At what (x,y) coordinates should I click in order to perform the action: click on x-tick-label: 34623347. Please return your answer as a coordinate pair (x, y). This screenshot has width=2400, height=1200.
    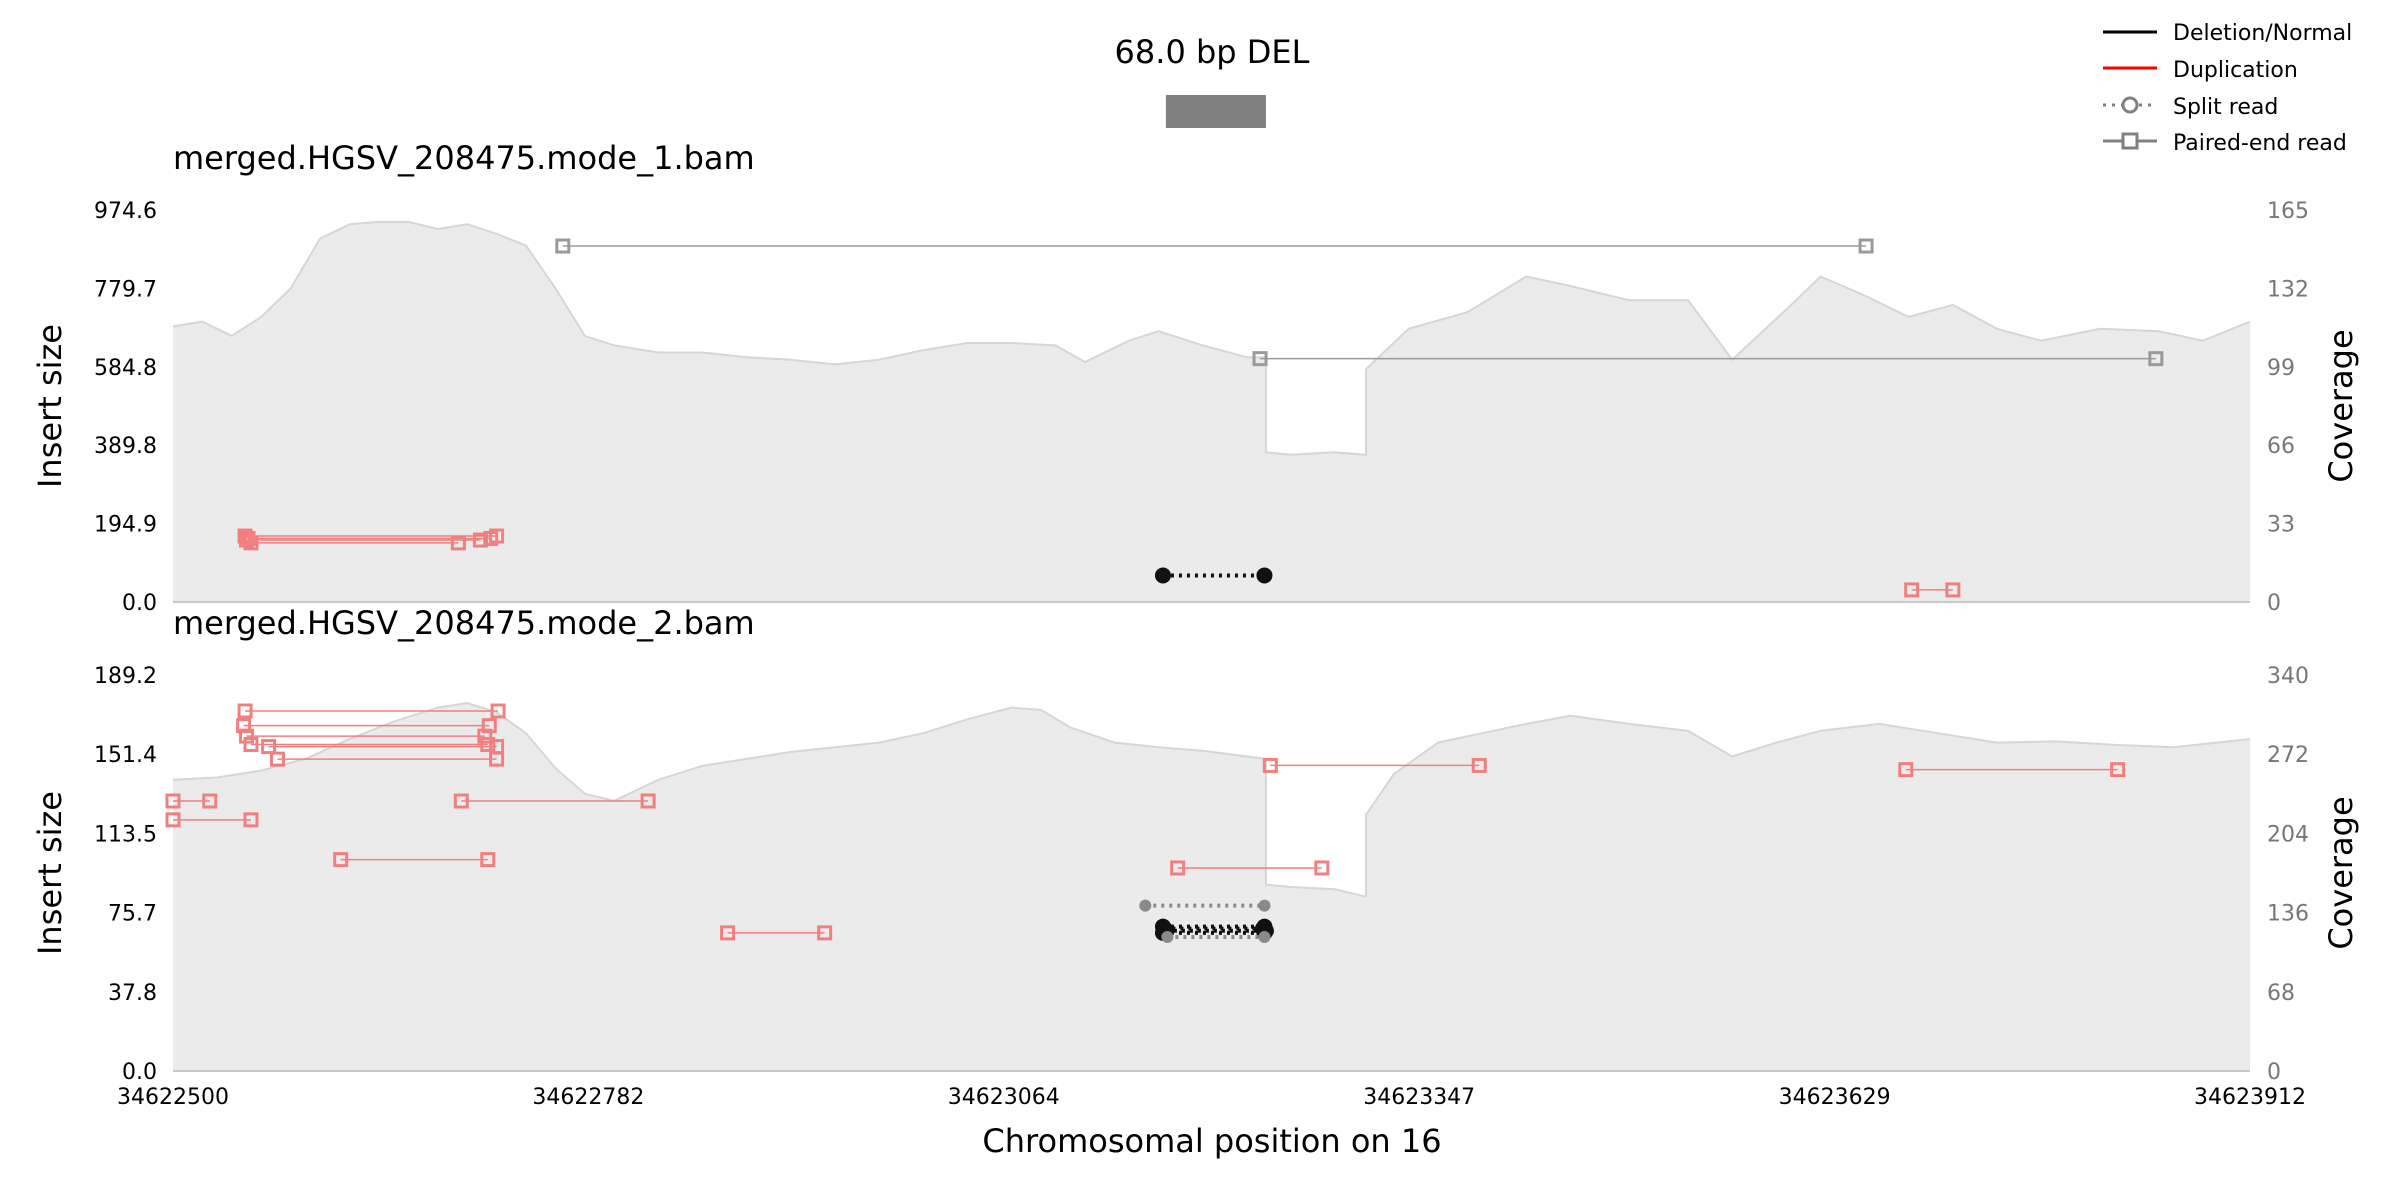
    Looking at the image, I should click on (1419, 1097).